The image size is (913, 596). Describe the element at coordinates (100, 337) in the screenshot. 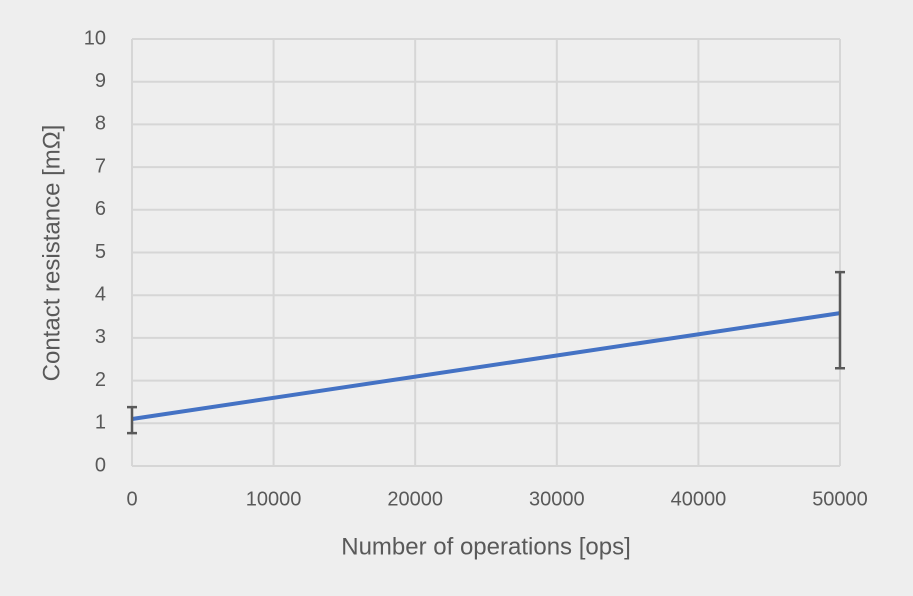

I see `y-tick-label: 3` at that location.